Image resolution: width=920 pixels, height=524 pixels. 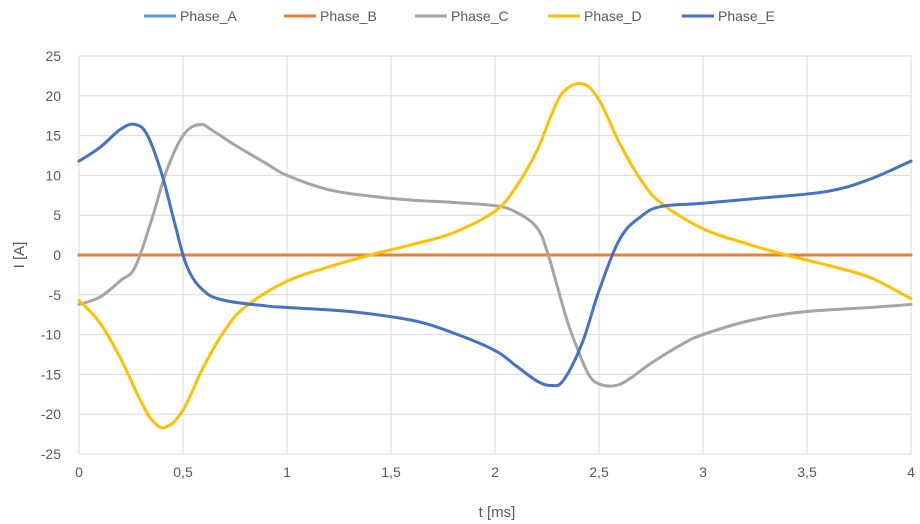 I want to click on y-tick-label: -10, so click(x=51, y=335).